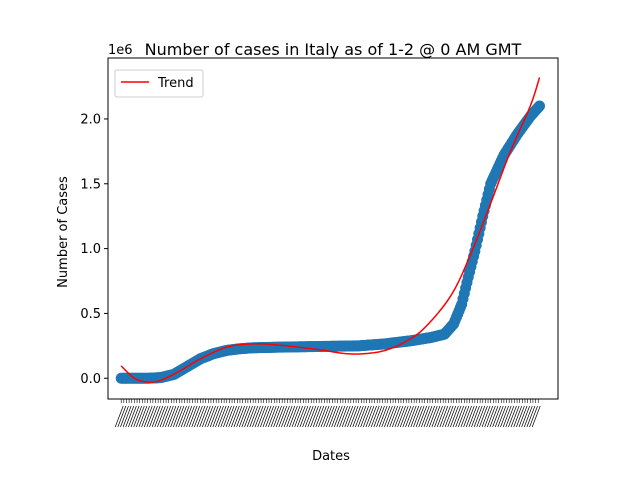 The height and width of the screenshot is (480, 640). I want to click on legend-box, so click(159, 83).